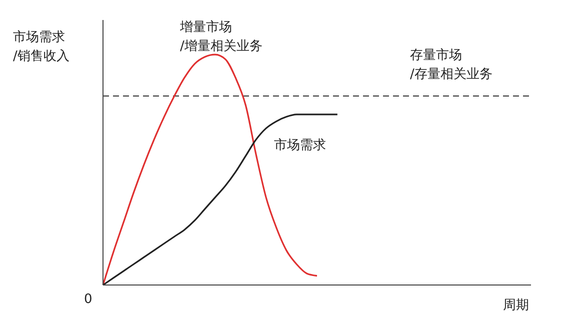  I want to click on ref-line-label: 存量市场 /存量相关业务, so click(451, 65).